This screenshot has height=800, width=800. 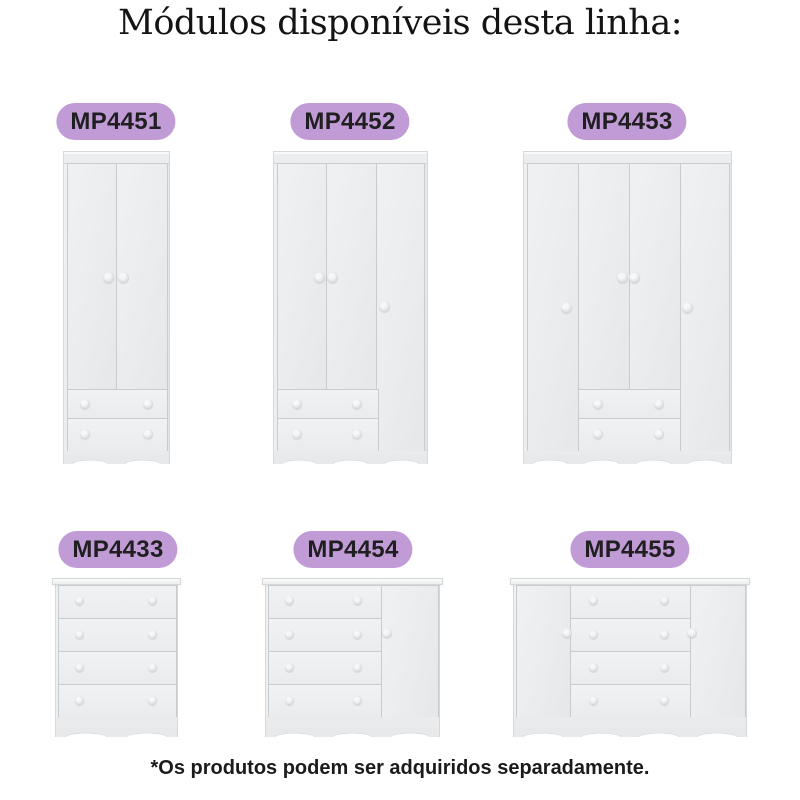 What do you see at coordinates (352, 657) in the screenshot?
I see `module-illustration-mp4454-dresser-door-right` at bounding box center [352, 657].